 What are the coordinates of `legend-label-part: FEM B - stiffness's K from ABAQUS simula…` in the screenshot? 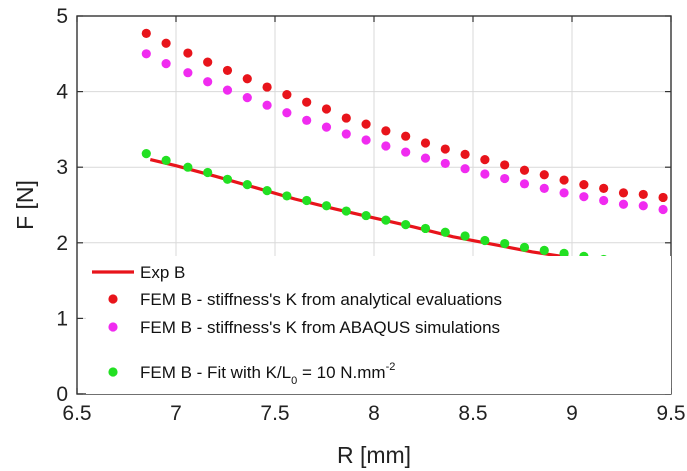 It's located at (320, 327).